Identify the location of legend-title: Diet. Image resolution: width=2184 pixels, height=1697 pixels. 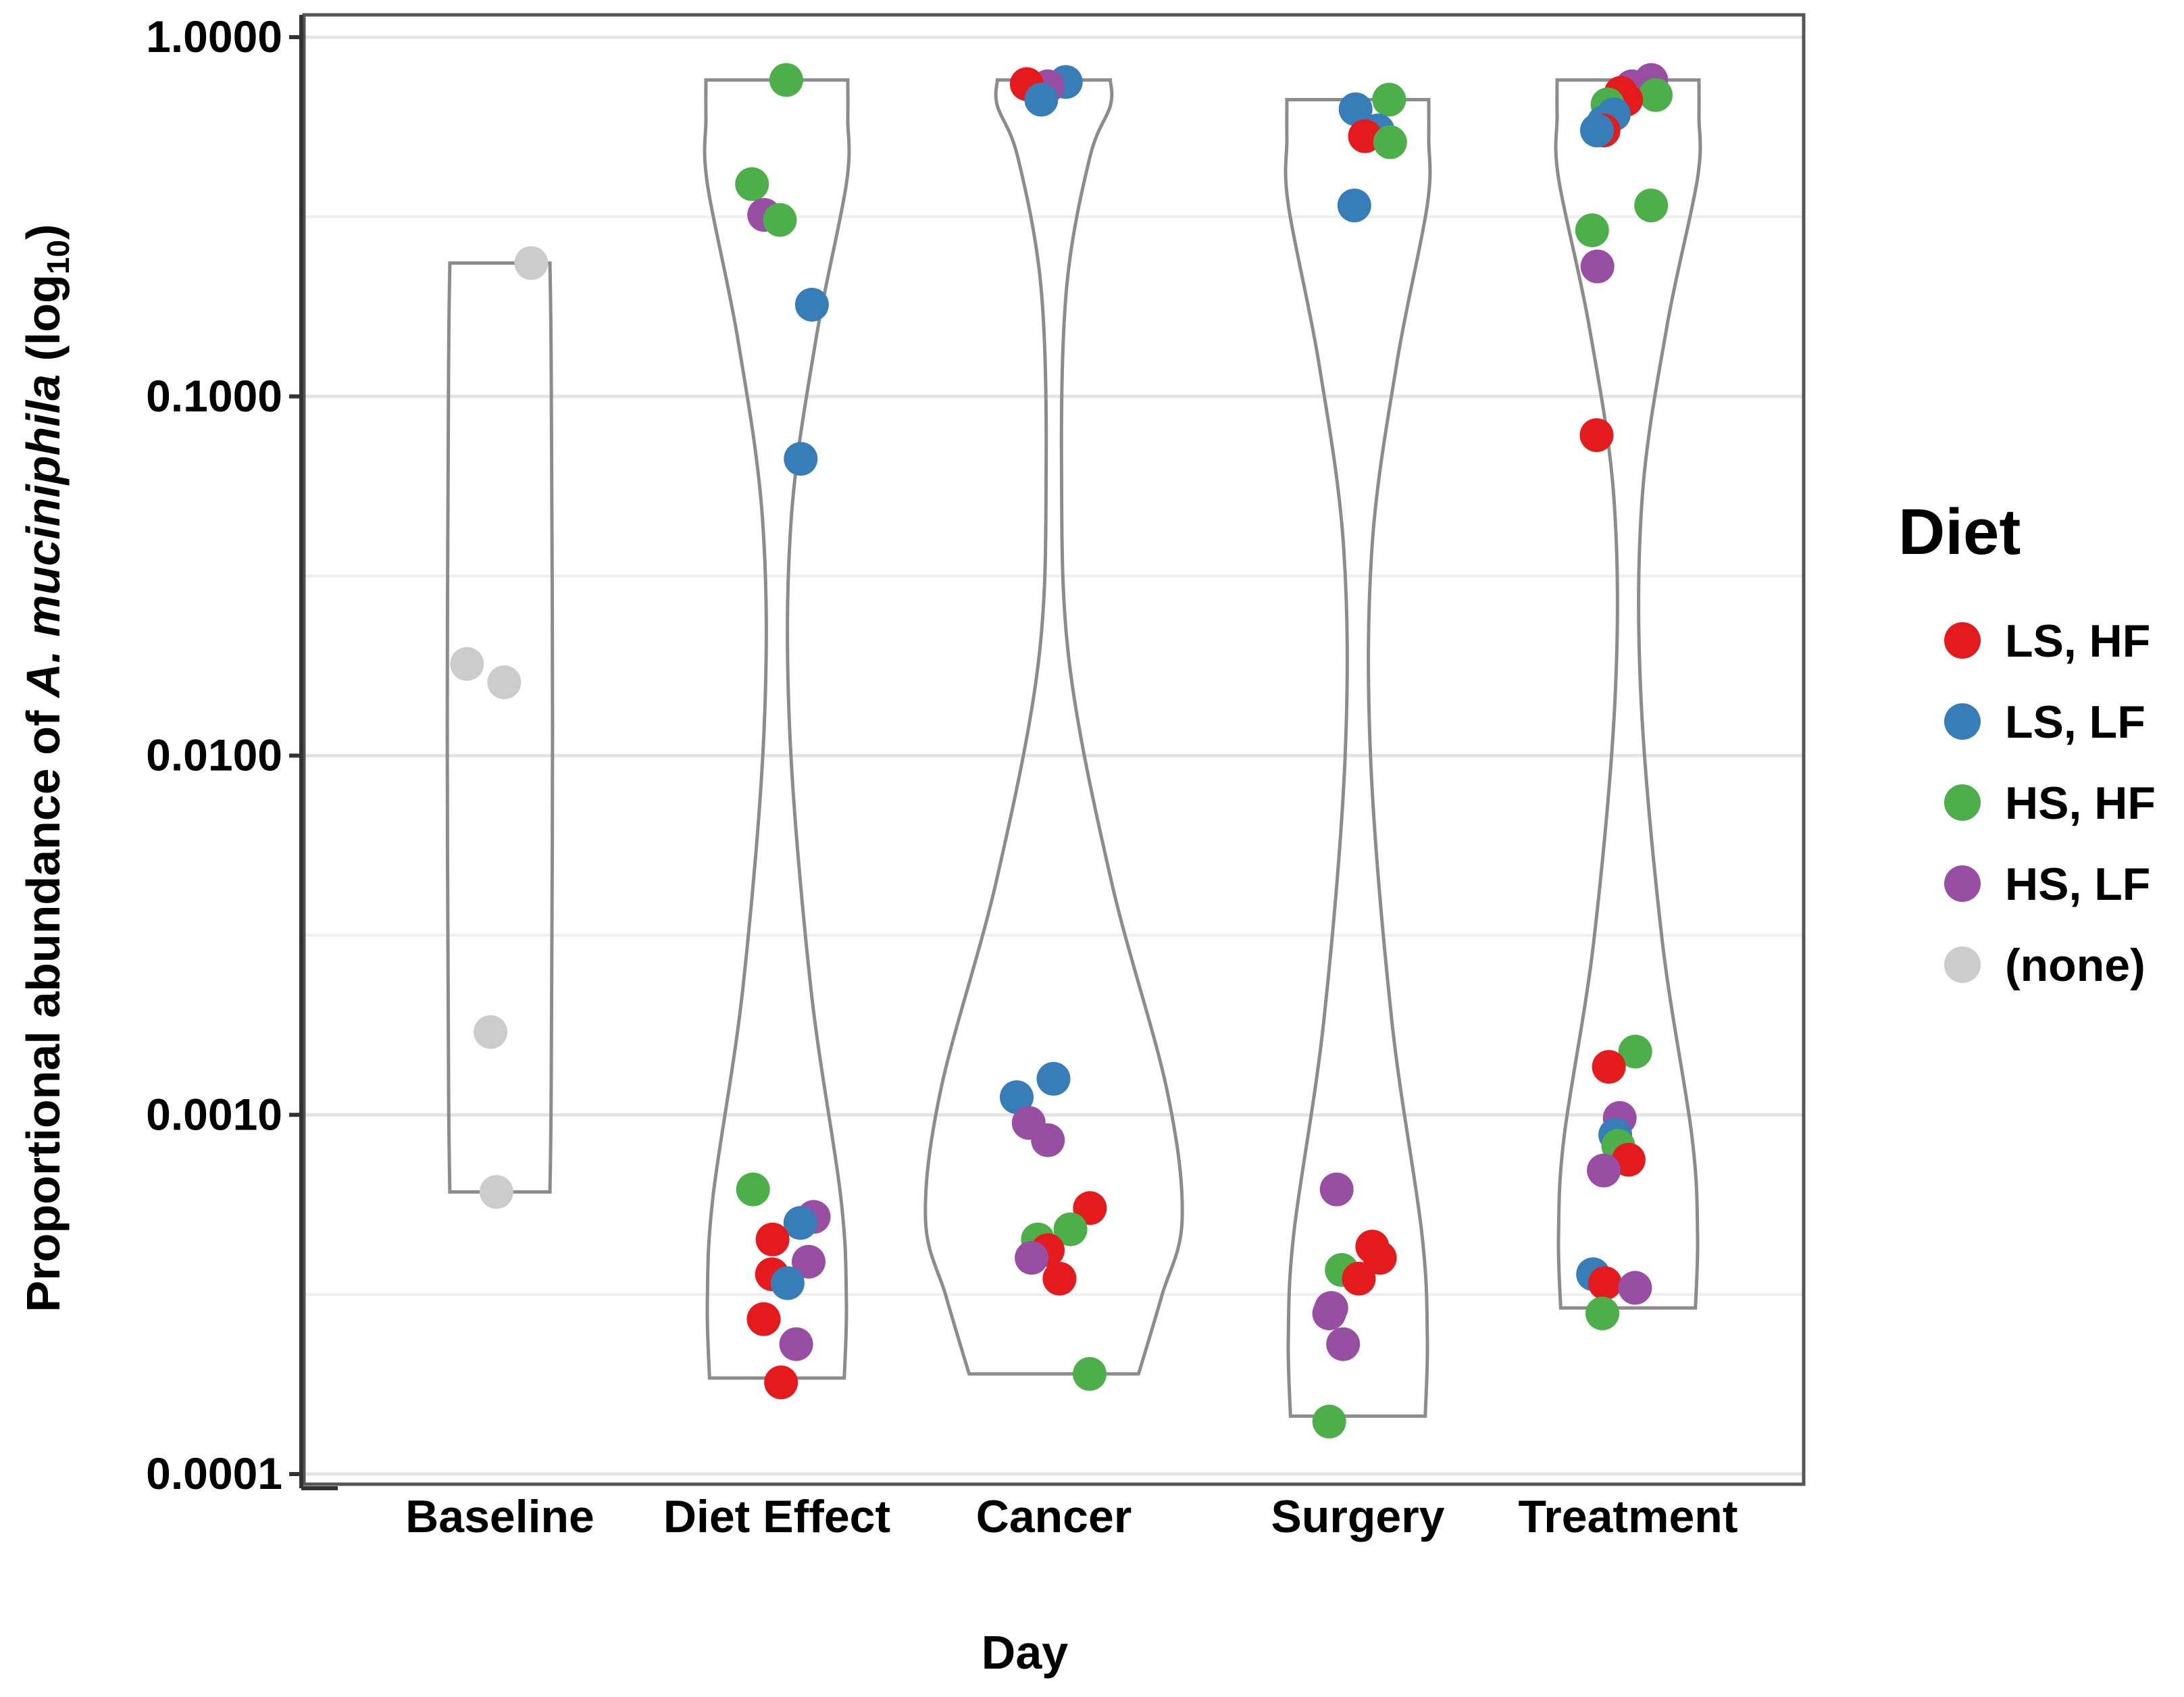
(1960, 532).